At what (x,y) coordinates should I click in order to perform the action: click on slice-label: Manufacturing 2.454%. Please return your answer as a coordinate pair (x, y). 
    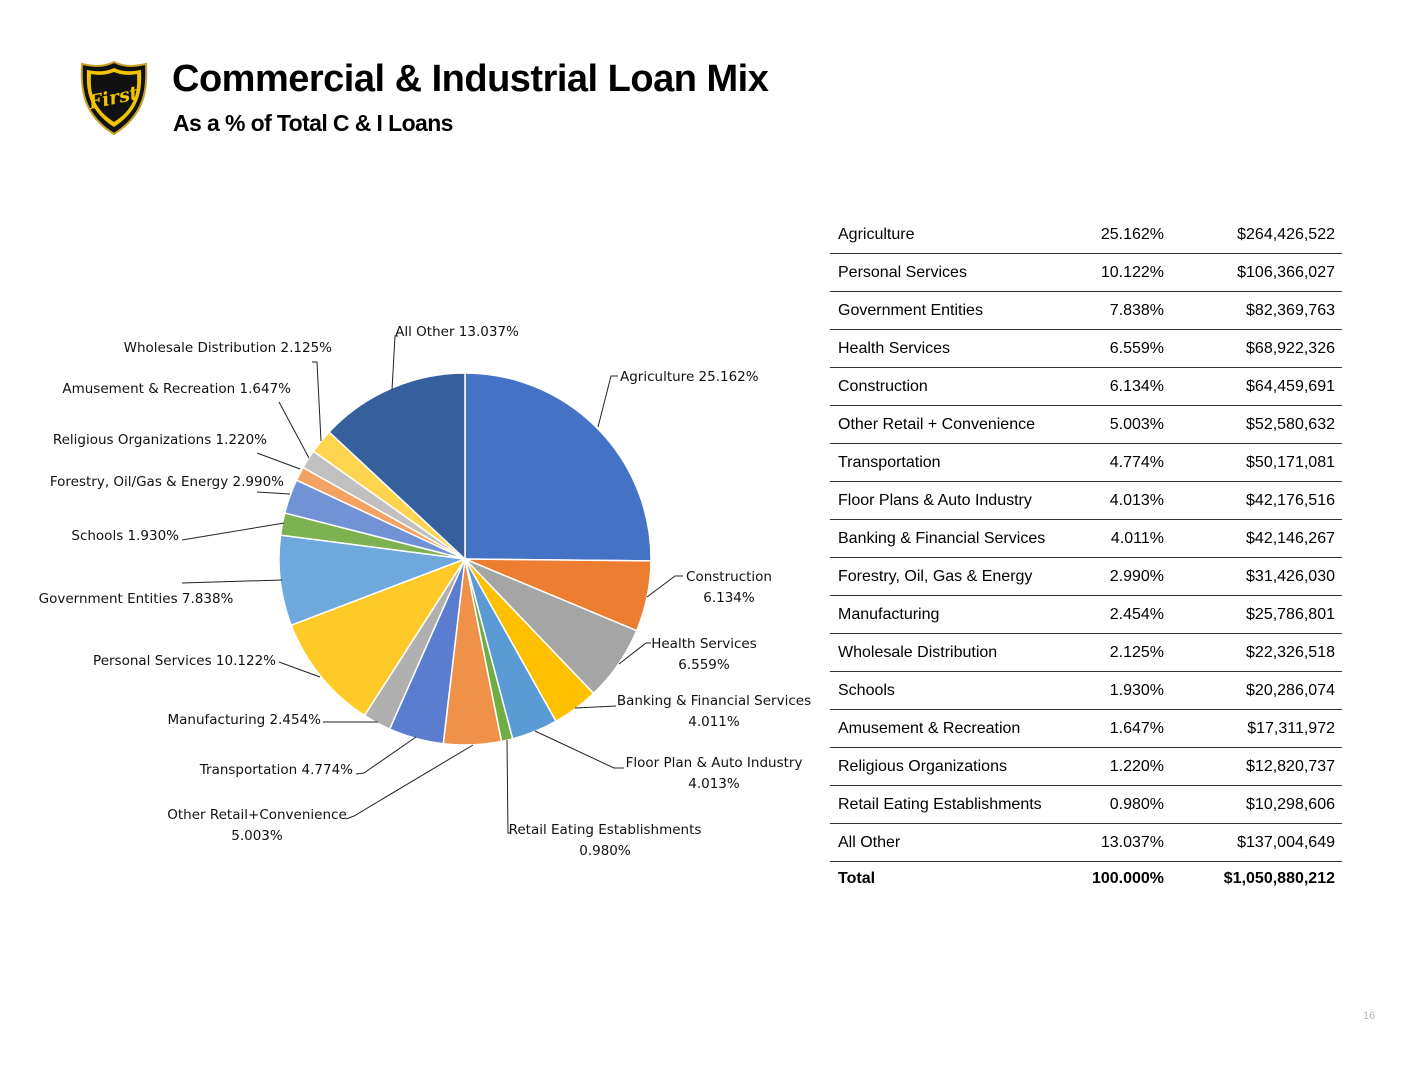
    Looking at the image, I should click on (244, 720).